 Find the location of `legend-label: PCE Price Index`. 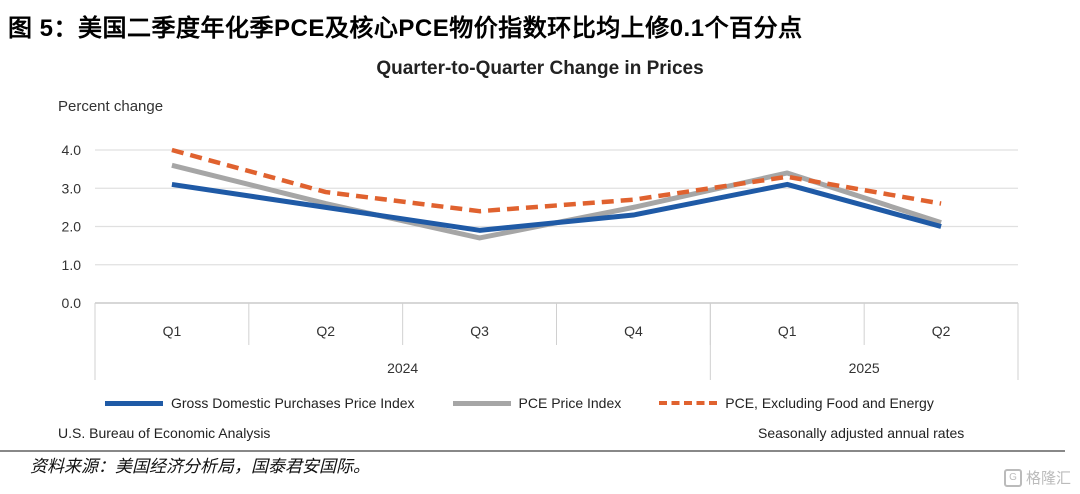

legend-label: PCE Price Index is located at coordinates (570, 403).